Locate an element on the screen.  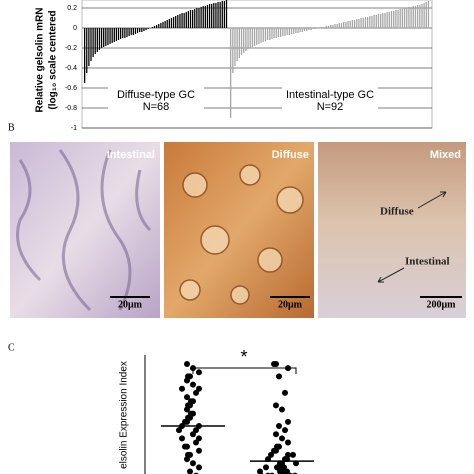
y-axis-label: Relative gelsolin mRN is located at coordinates (40, 59).